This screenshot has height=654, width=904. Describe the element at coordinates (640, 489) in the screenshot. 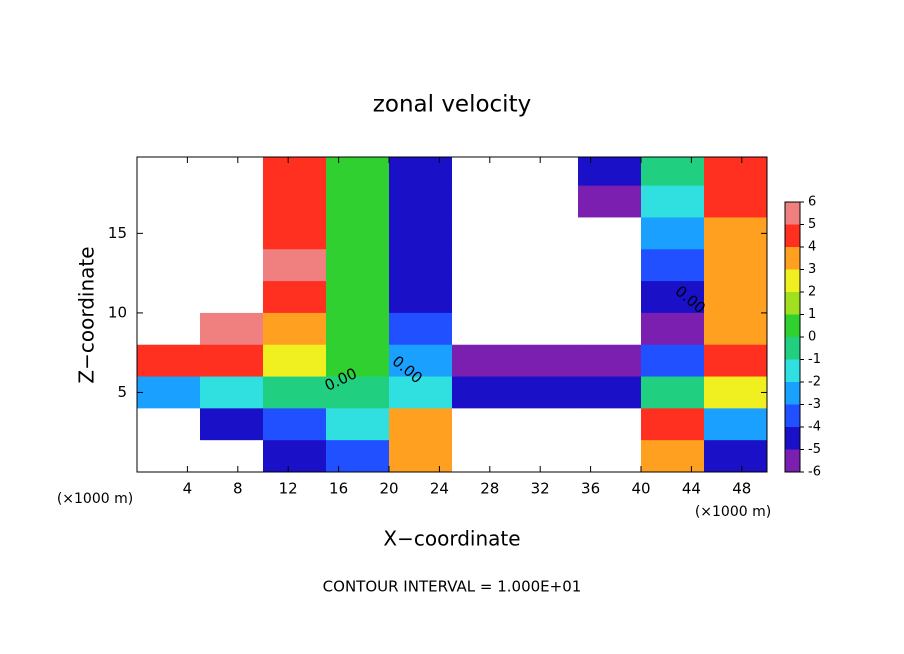

I see `x-tick-label: 40` at that location.